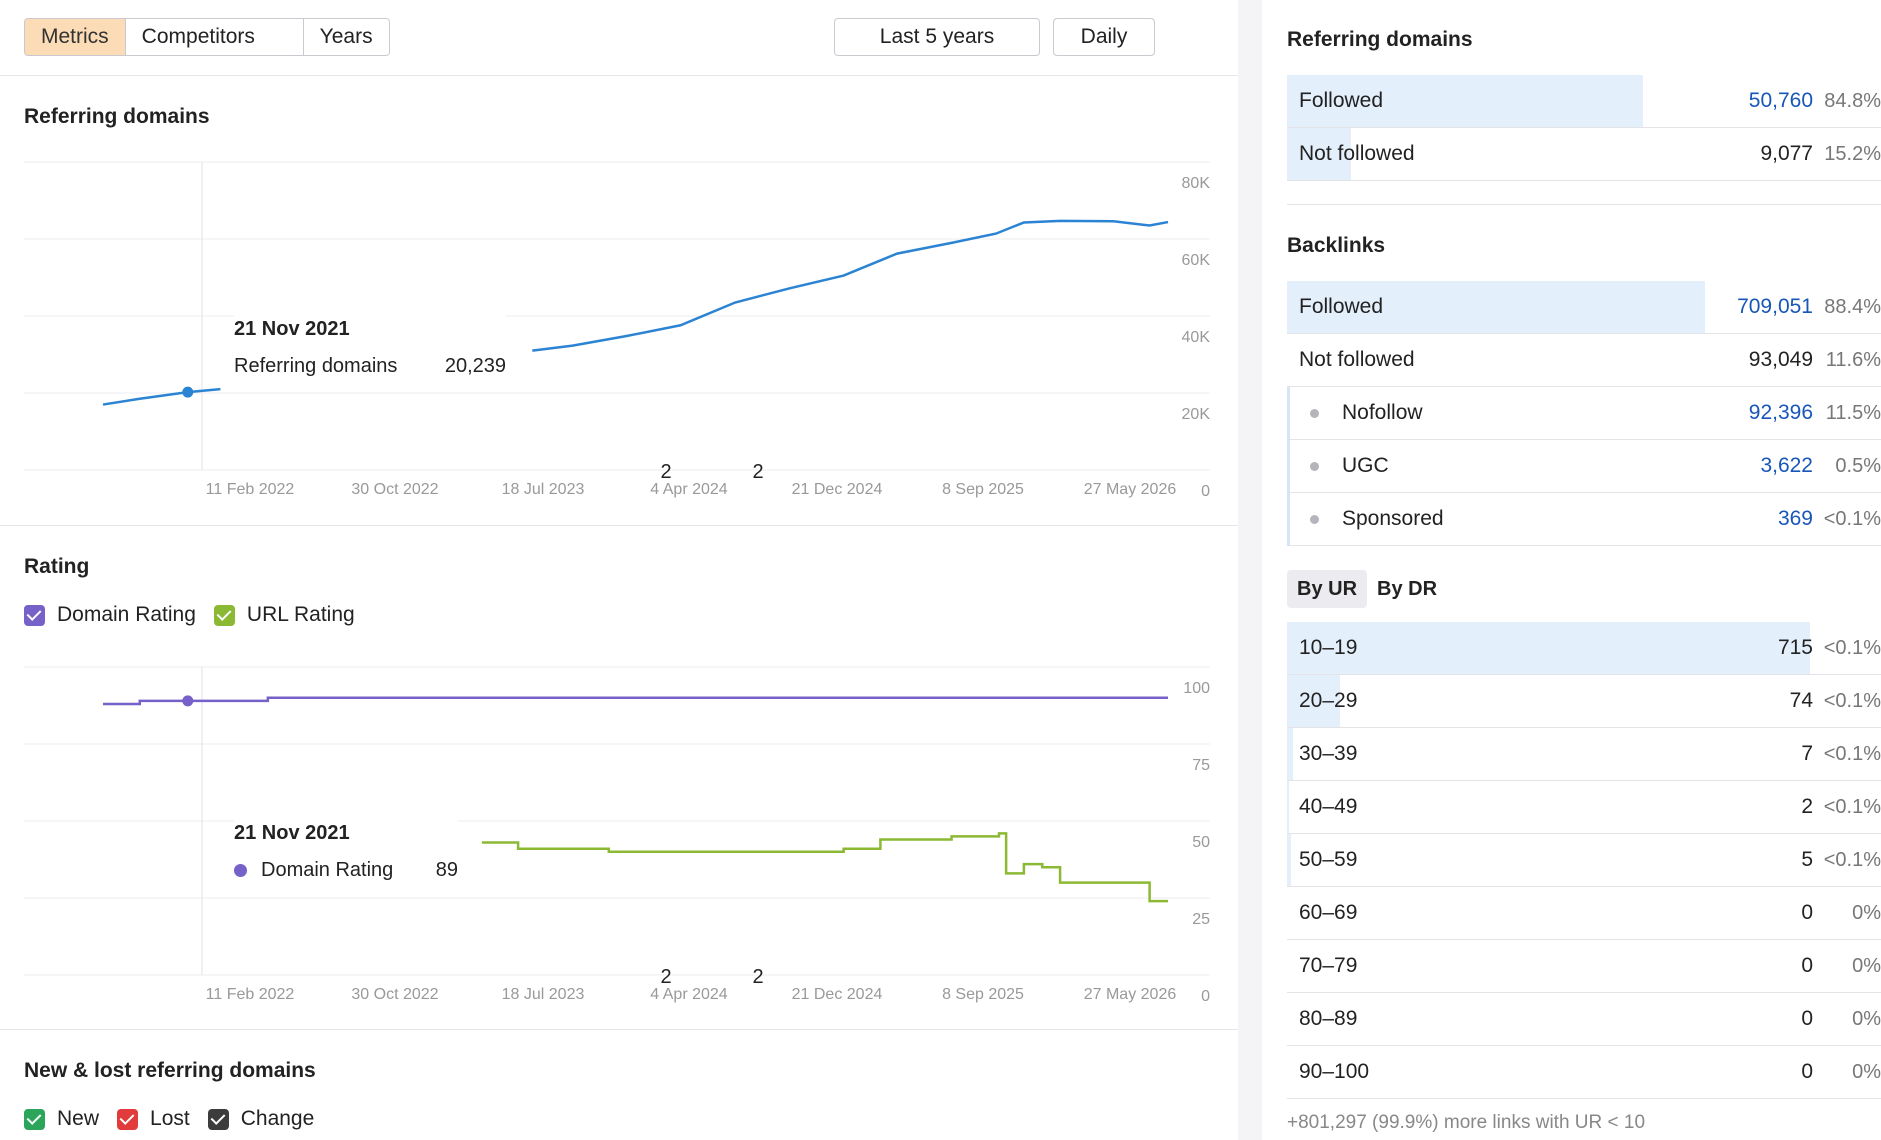 This screenshot has height=1140, width=1881. What do you see at coordinates (153, 1119) in the screenshot?
I see `legend-lost: Lost` at bounding box center [153, 1119].